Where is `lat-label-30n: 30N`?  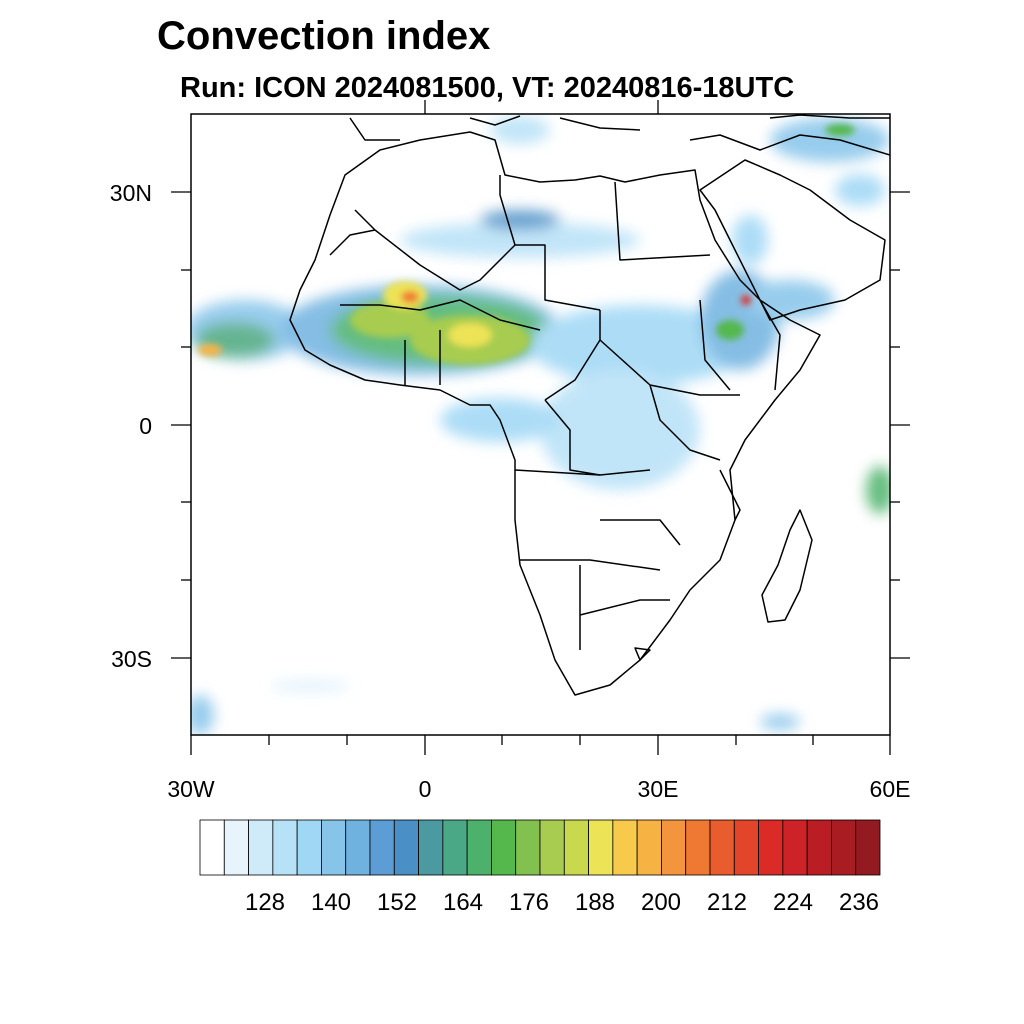
lat-label-30n: 30N is located at coordinates (130, 193).